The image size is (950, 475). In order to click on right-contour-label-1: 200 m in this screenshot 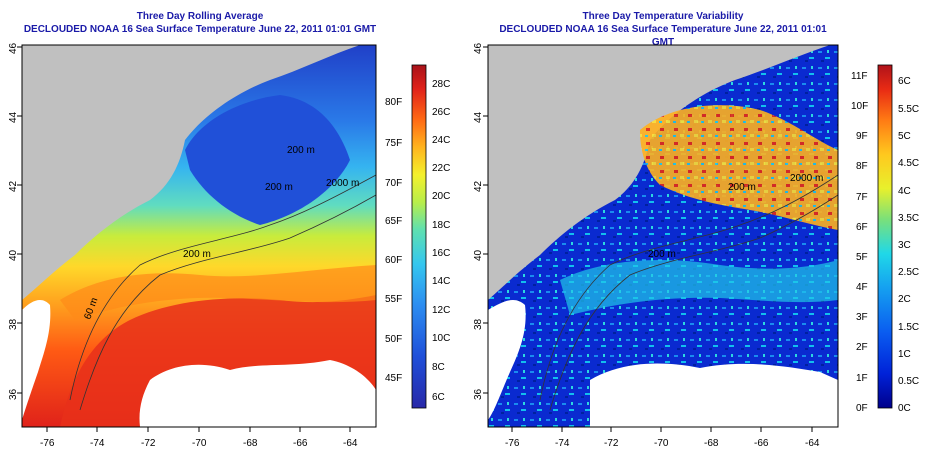, I will do `click(662, 254)`.